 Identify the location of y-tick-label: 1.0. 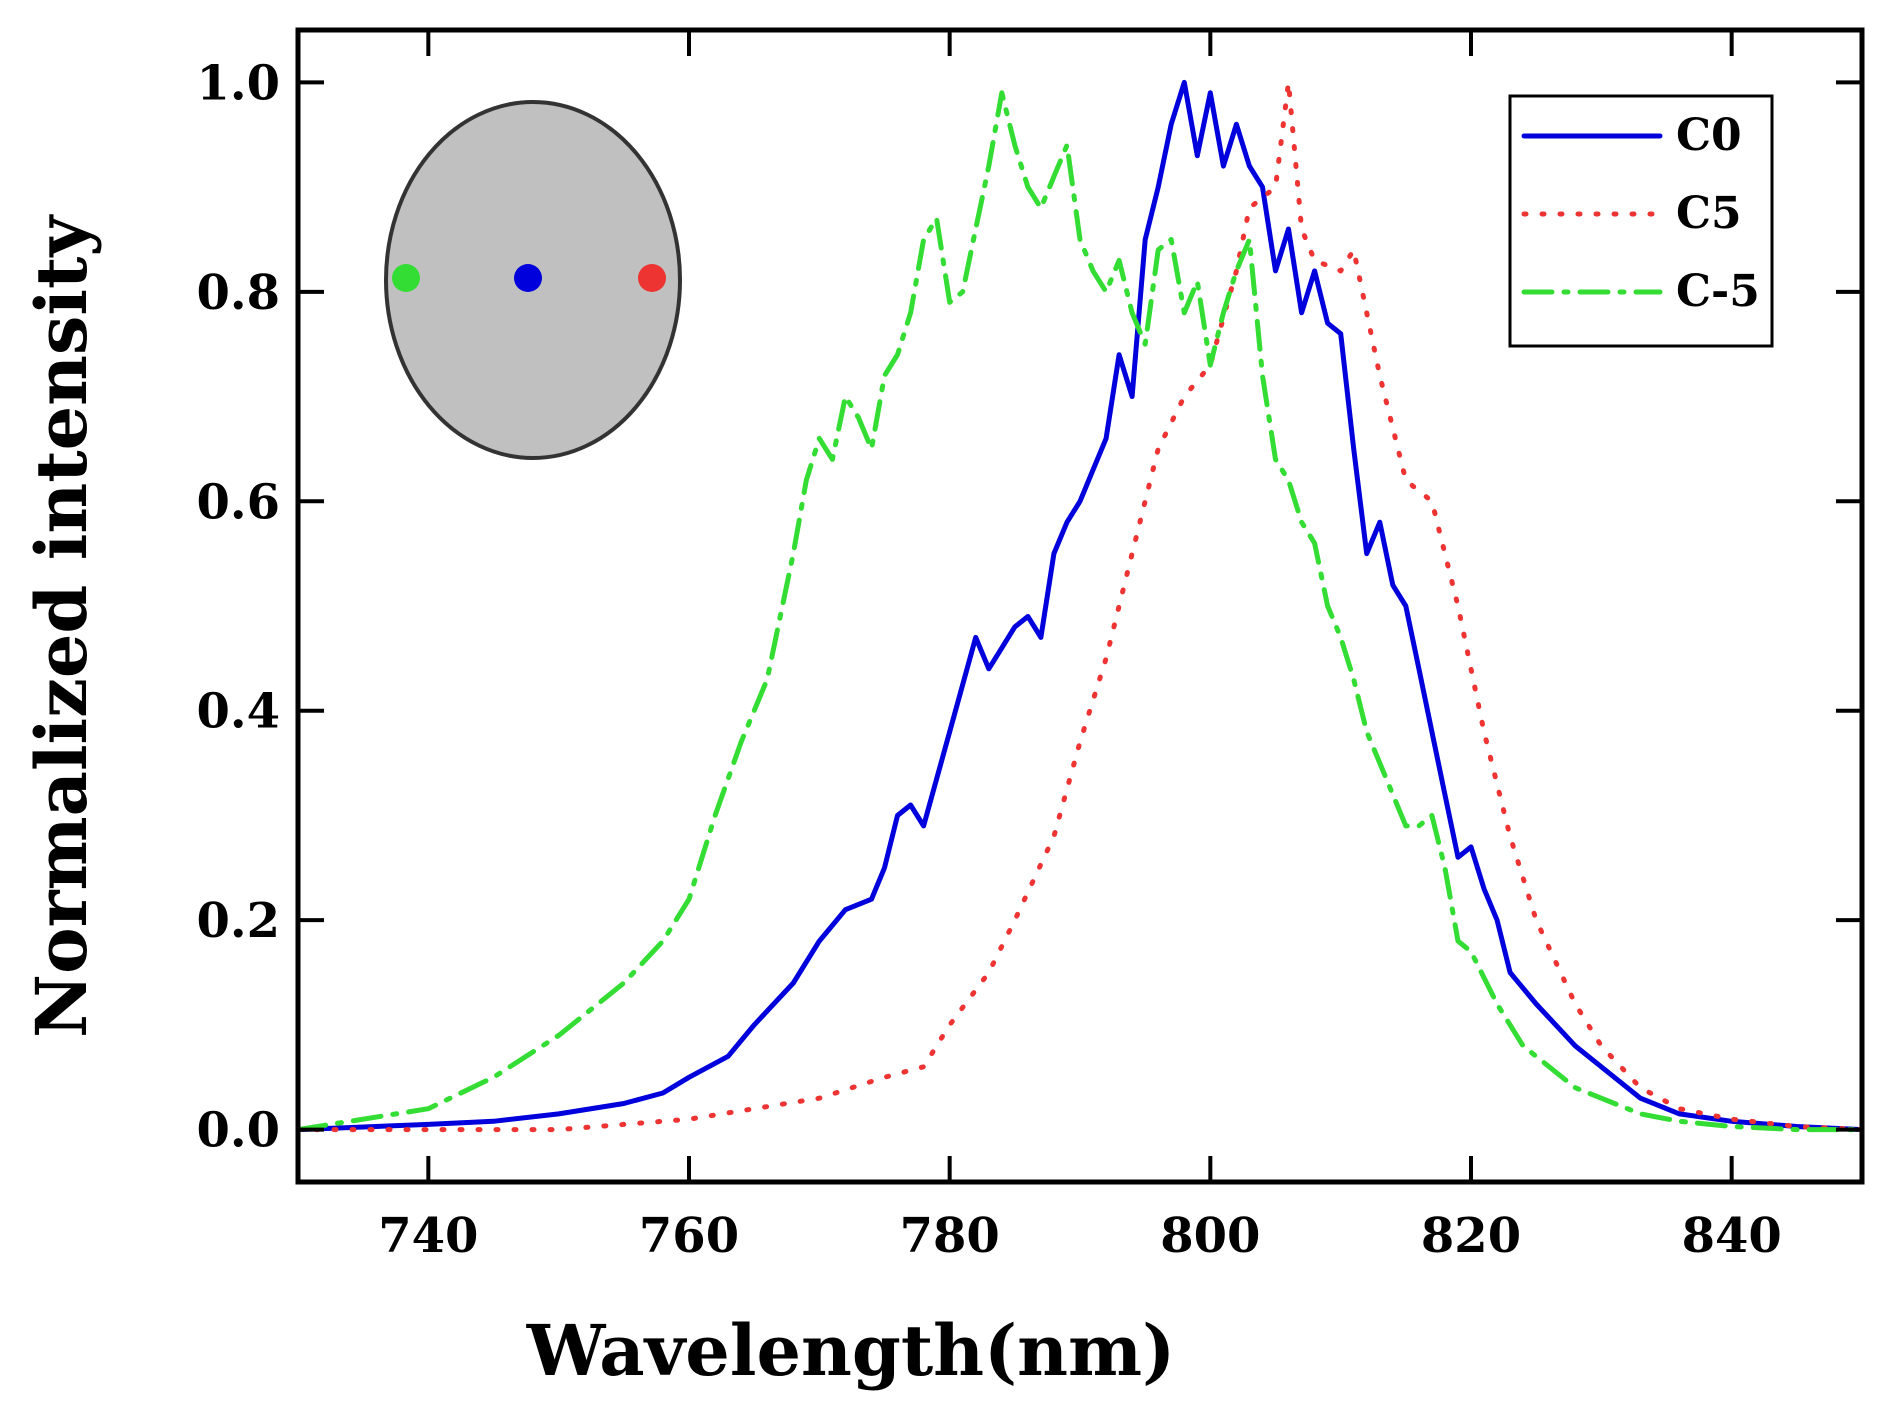
(238, 83).